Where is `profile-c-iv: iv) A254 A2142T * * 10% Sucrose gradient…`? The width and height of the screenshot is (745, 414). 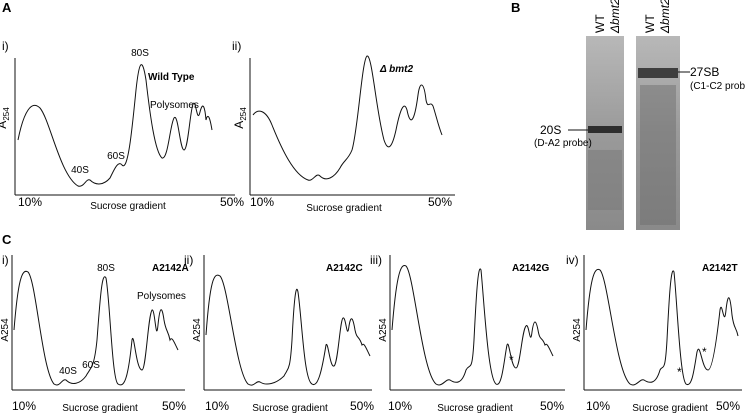
profile-c-iv: iv) A254 A2142T * * 10% Sucrose gradient… is located at coordinates (654, 333).